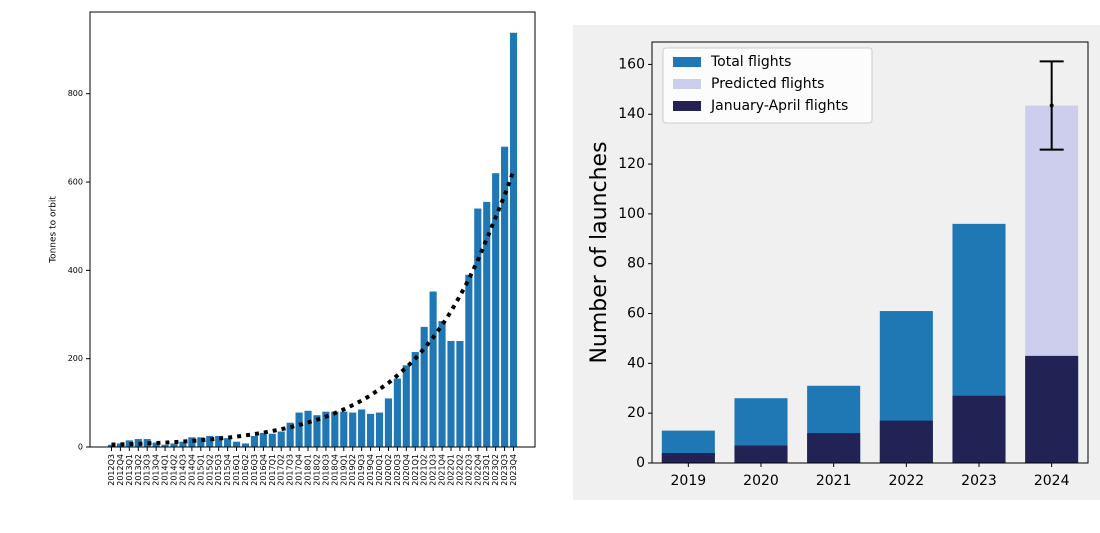 The height and width of the screenshot is (533, 1100). Describe the element at coordinates (209, 470) in the screenshot. I see `x-tick-label: 2015Q2` at that location.